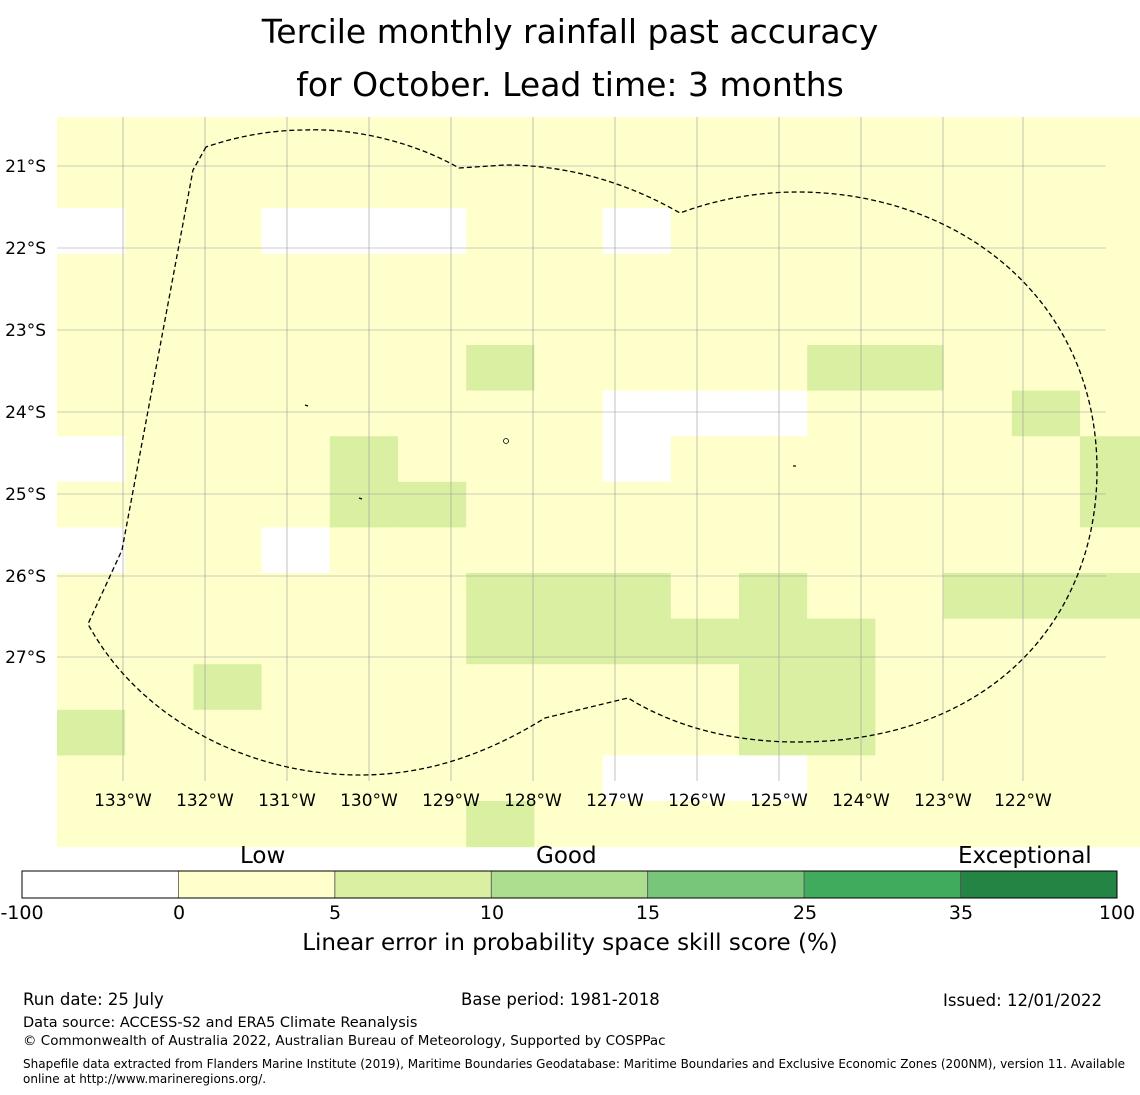 This screenshot has width=1140, height=1095. Describe the element at coordinates (205, 801) in the screenshot. I see `longitude-label: 132°W` at that location.